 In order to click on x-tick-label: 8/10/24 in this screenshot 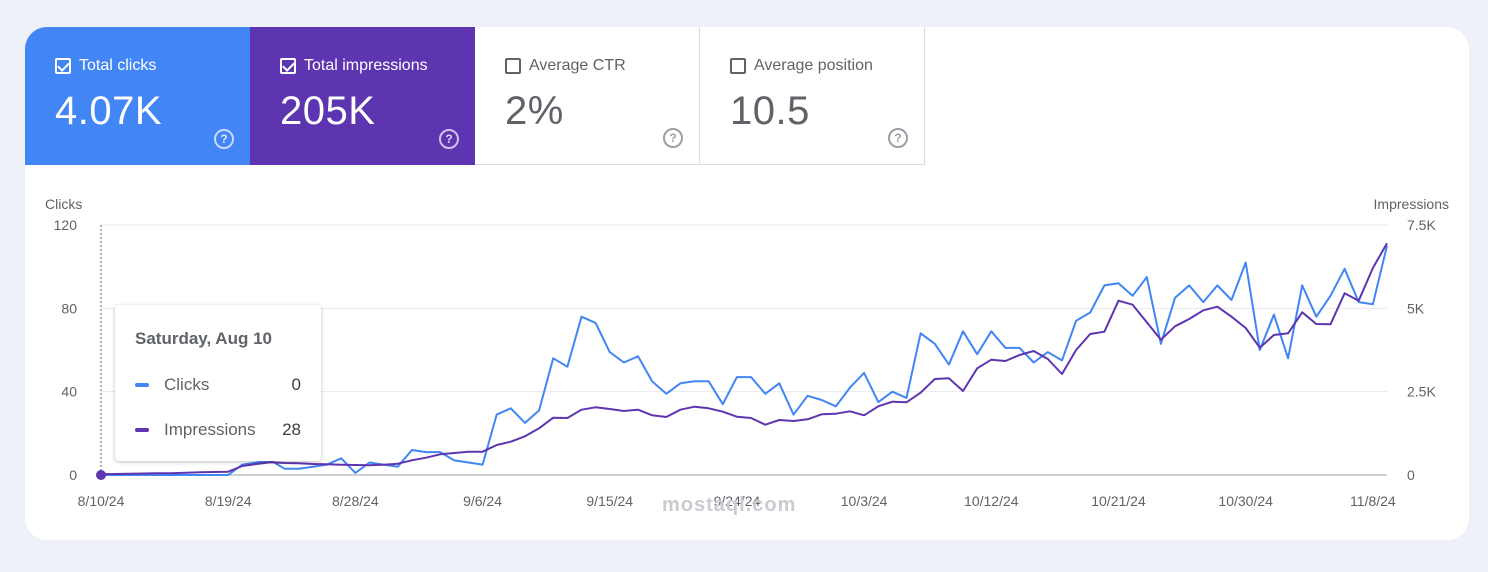, I will do `click(101, 501)`.